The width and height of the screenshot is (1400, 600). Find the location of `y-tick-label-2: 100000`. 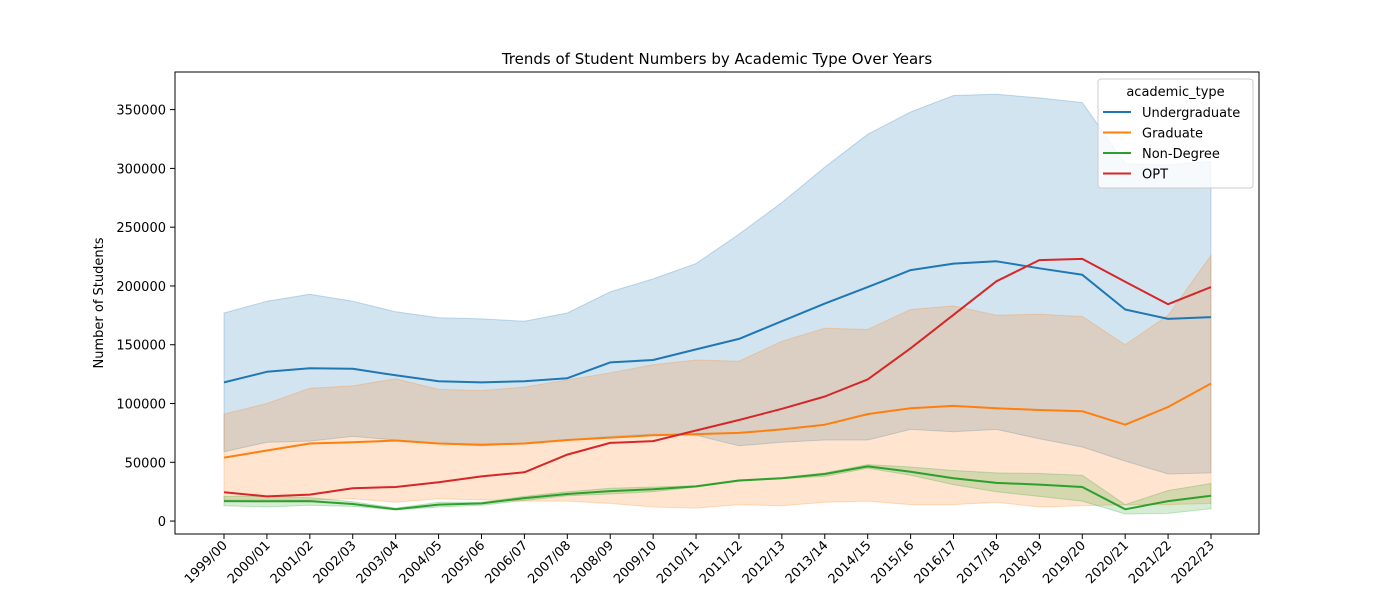

y-tick-label-2: 100000 is located at coordinates (141, 405).